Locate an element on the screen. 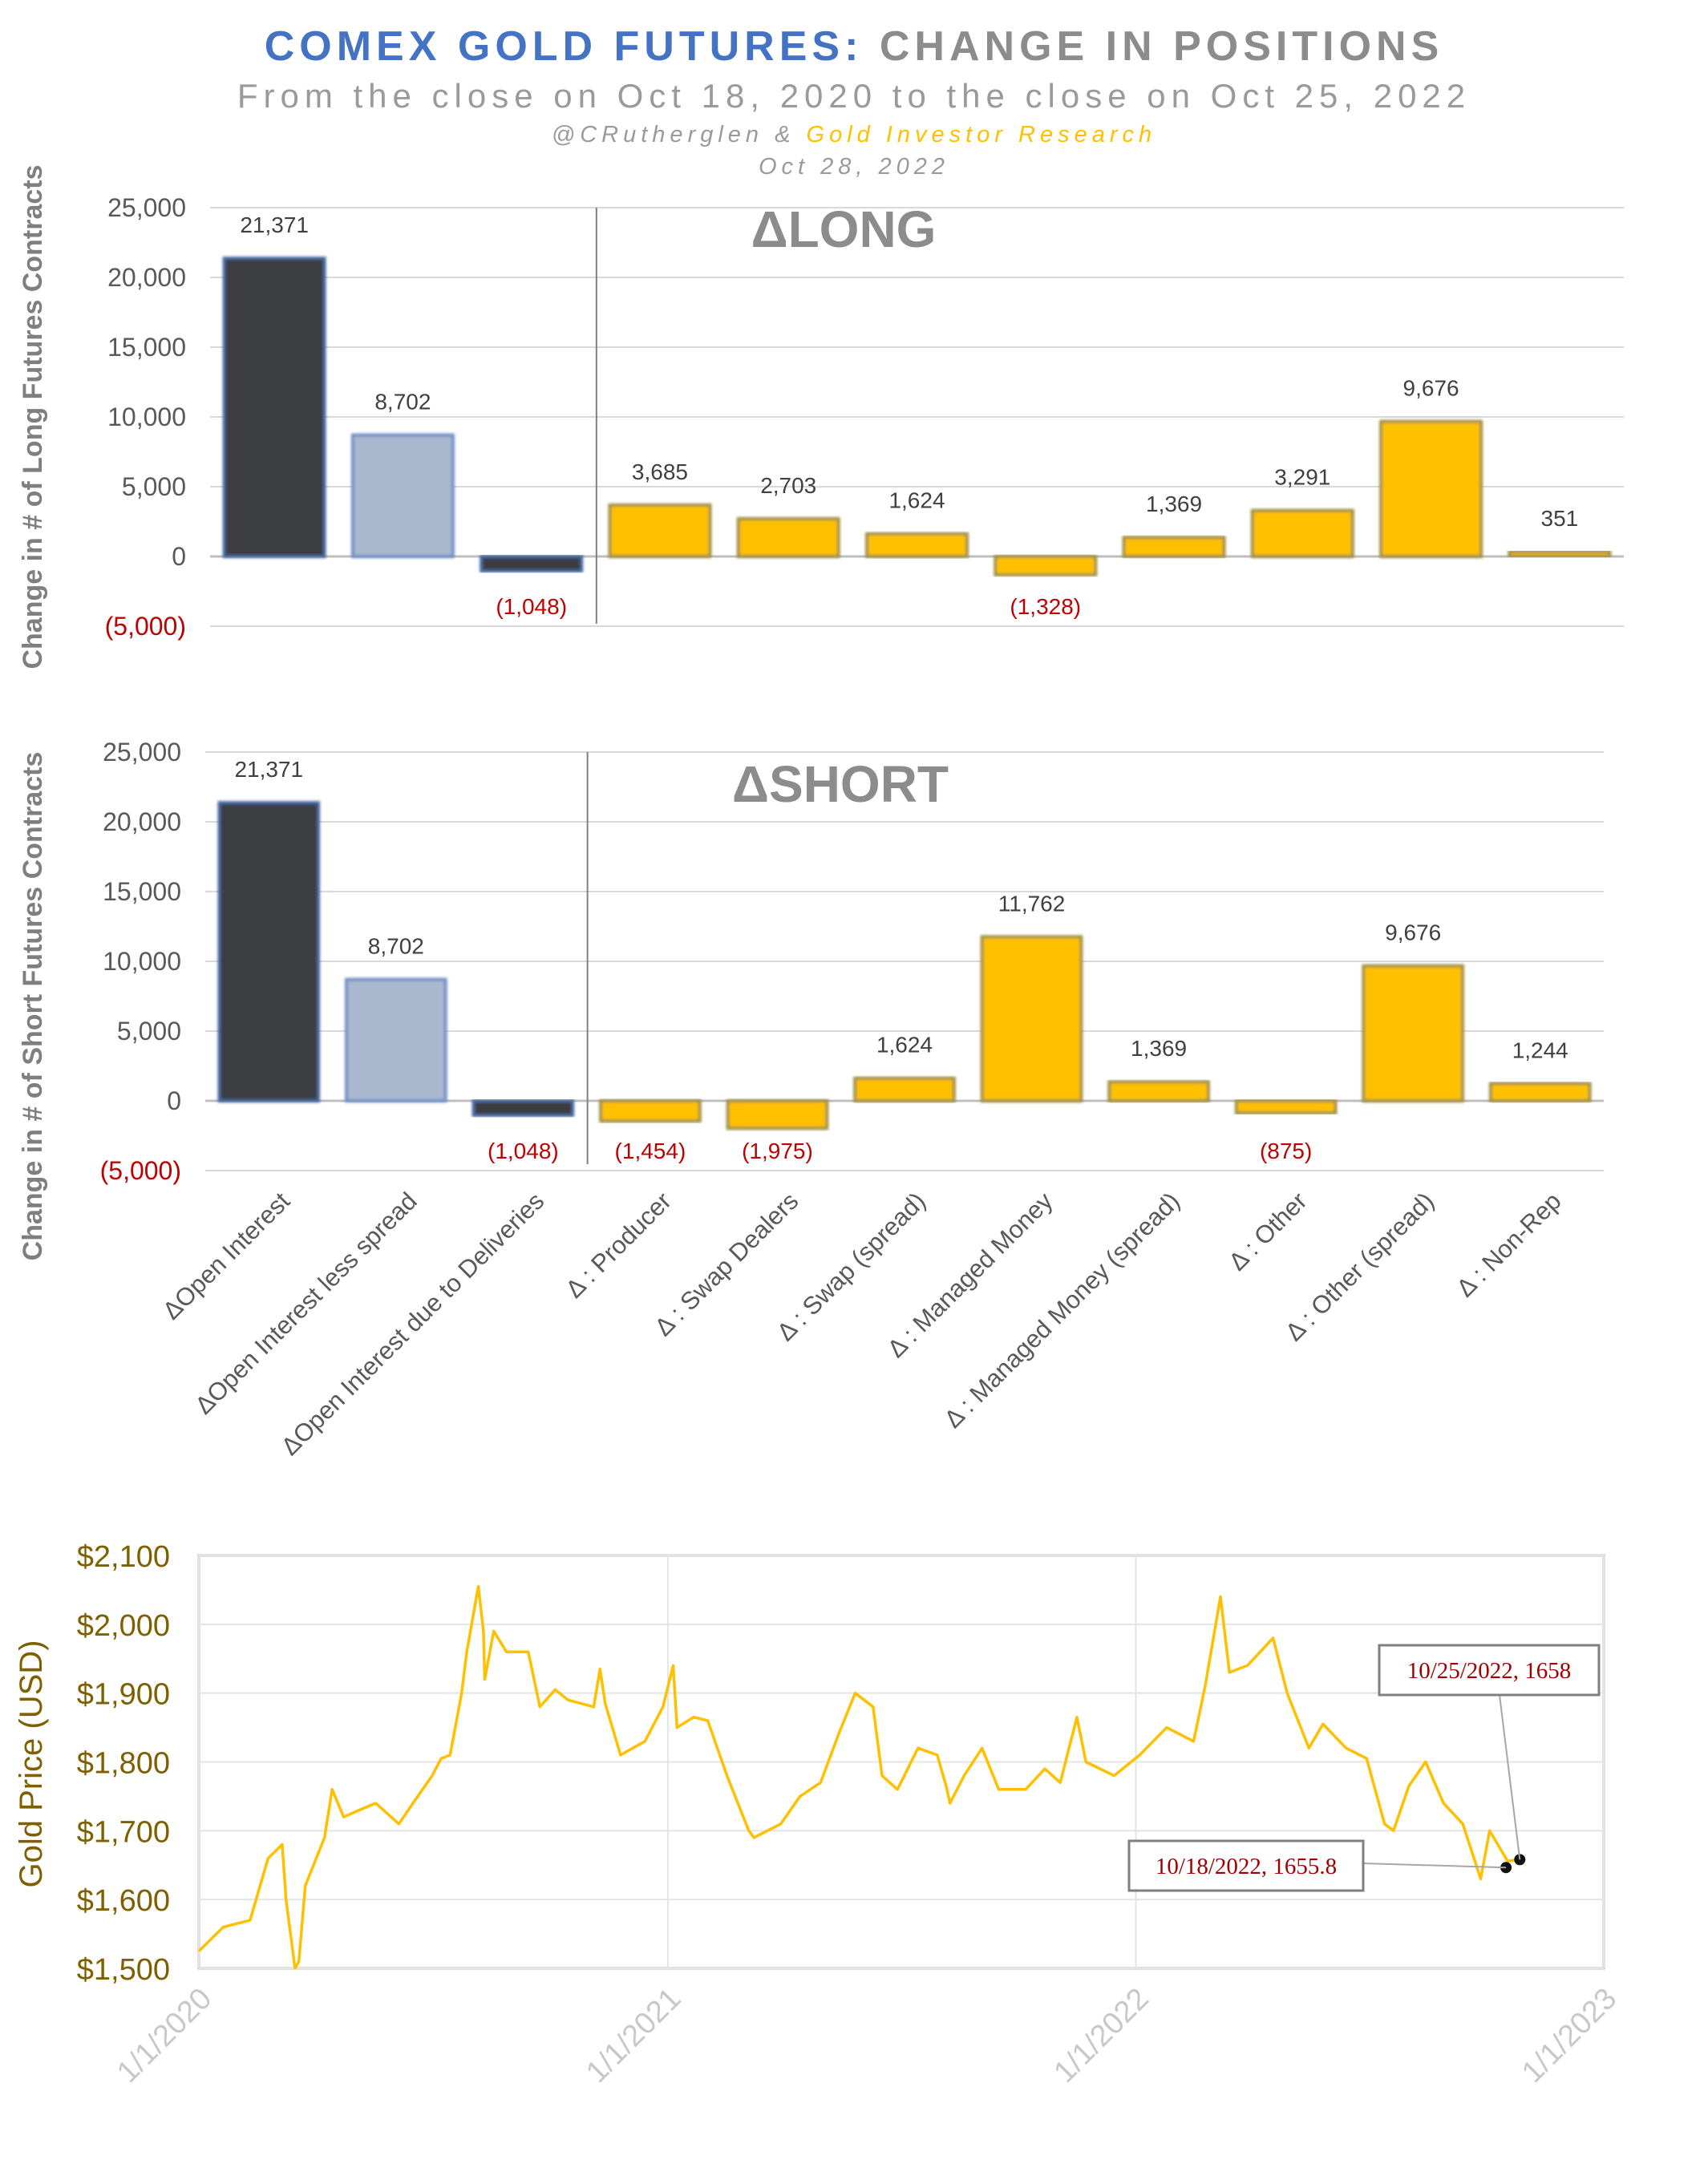 Image resolution: width=1708 pixels, height=2164 pixels. y-tick-label: $2,100 is located at coordinates (123, 1557).